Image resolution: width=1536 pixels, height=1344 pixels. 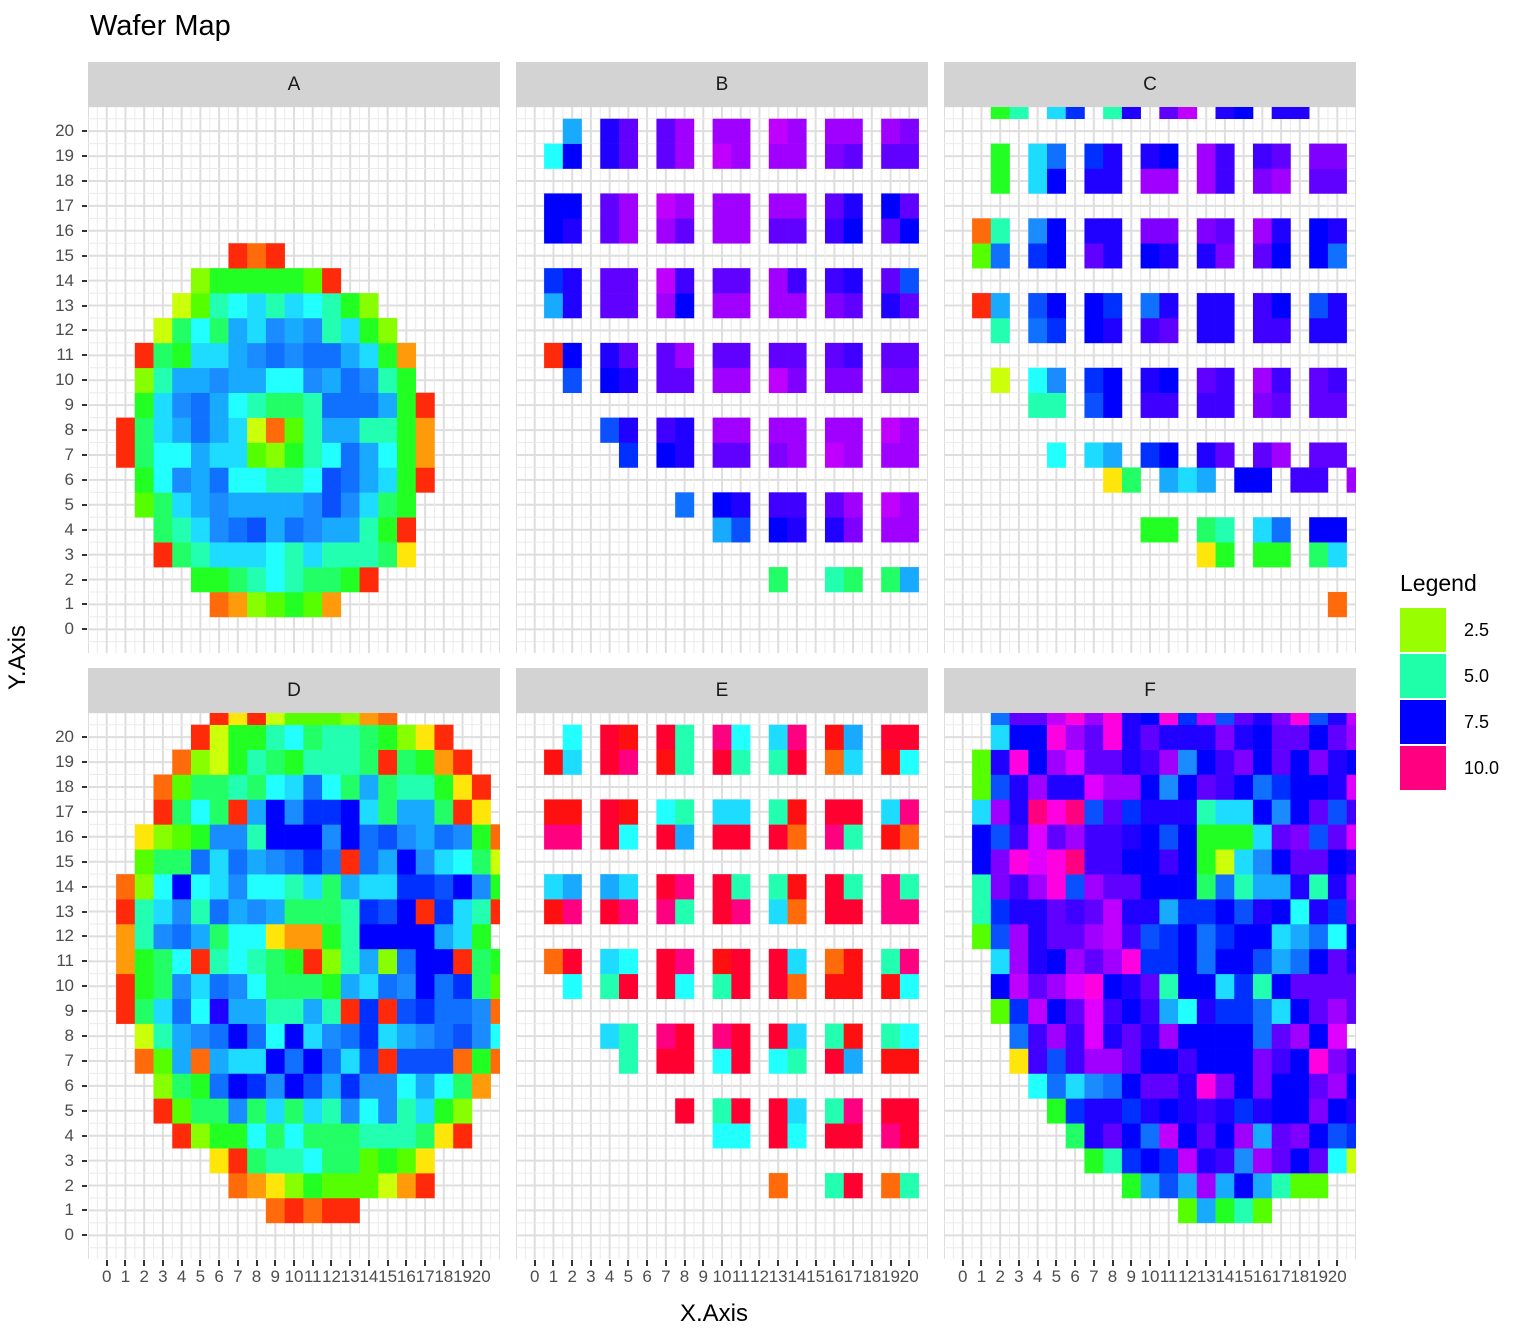 What do you see at coordinates (1423, 768) in the screenshot?
I see `legend-swatch` at bounding box center [1423, 768].